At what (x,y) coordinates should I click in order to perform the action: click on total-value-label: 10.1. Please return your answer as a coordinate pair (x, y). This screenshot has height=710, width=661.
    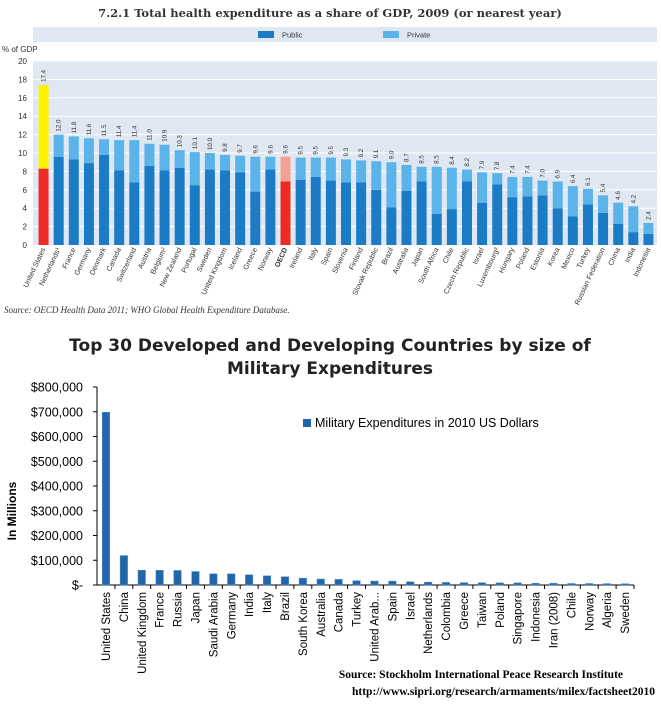
    Looking at the image, I should click on (195, 142).